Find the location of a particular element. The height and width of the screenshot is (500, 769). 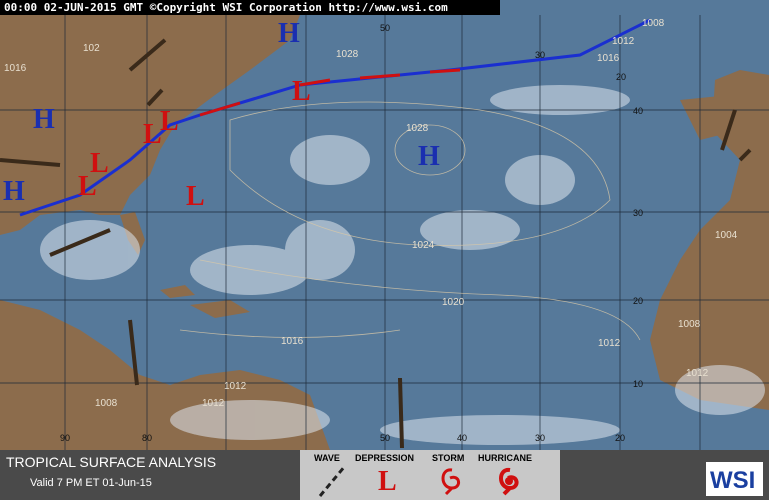

logo: WSI is located at coordinates (732, 480).